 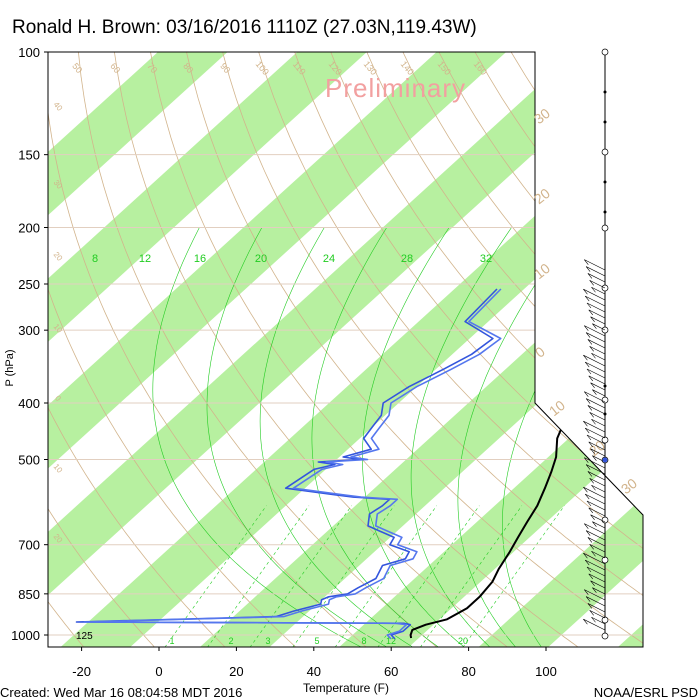 I want to click on mixing-ratio-label: 16, so click(x=200, y=259).